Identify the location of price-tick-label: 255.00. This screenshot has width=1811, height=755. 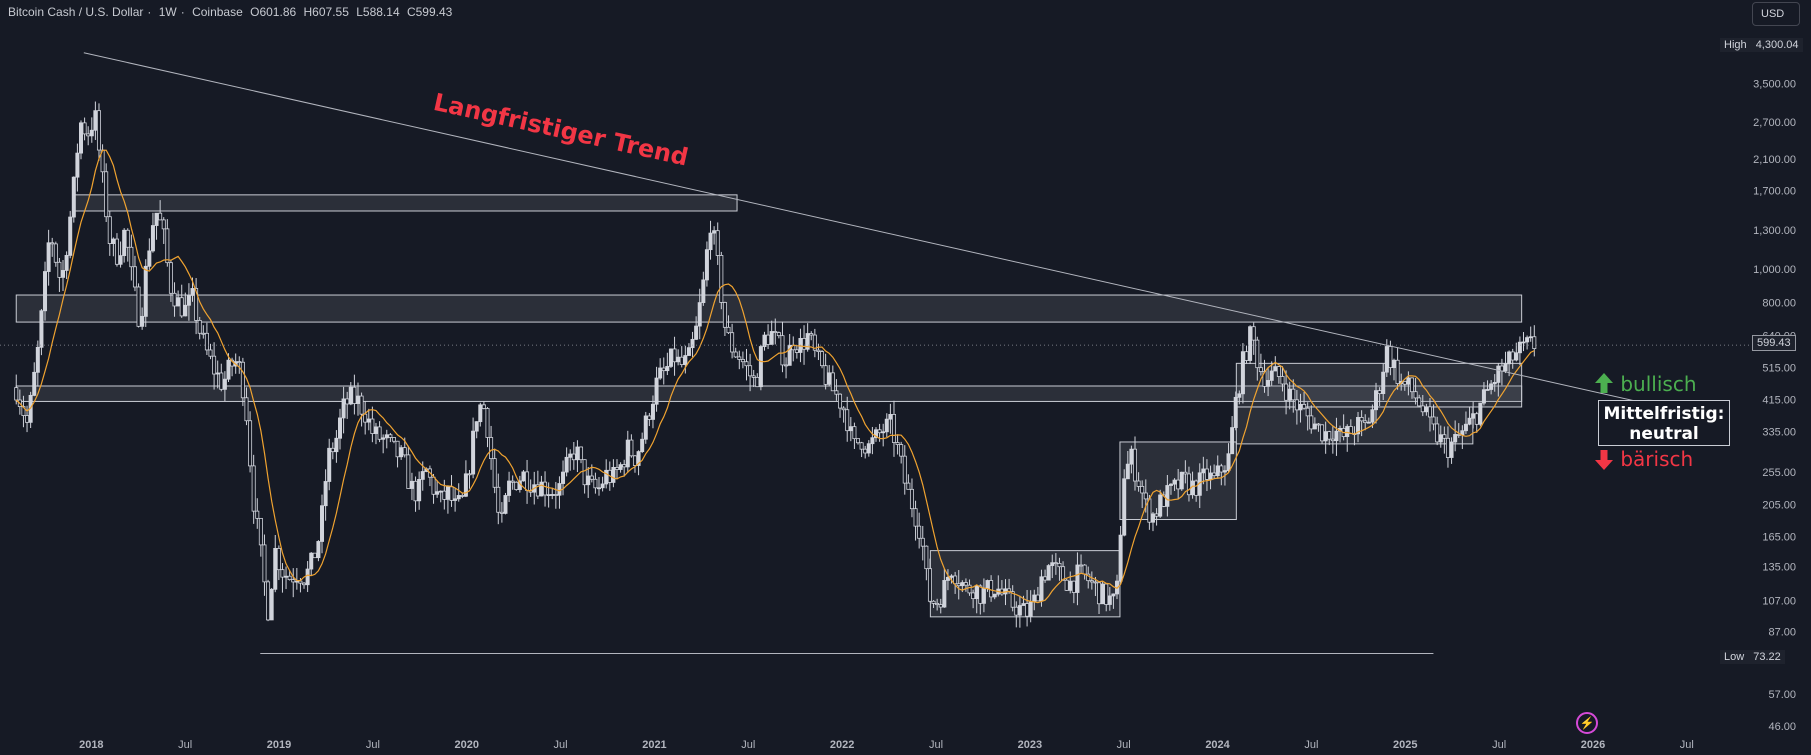
(1779, 473).